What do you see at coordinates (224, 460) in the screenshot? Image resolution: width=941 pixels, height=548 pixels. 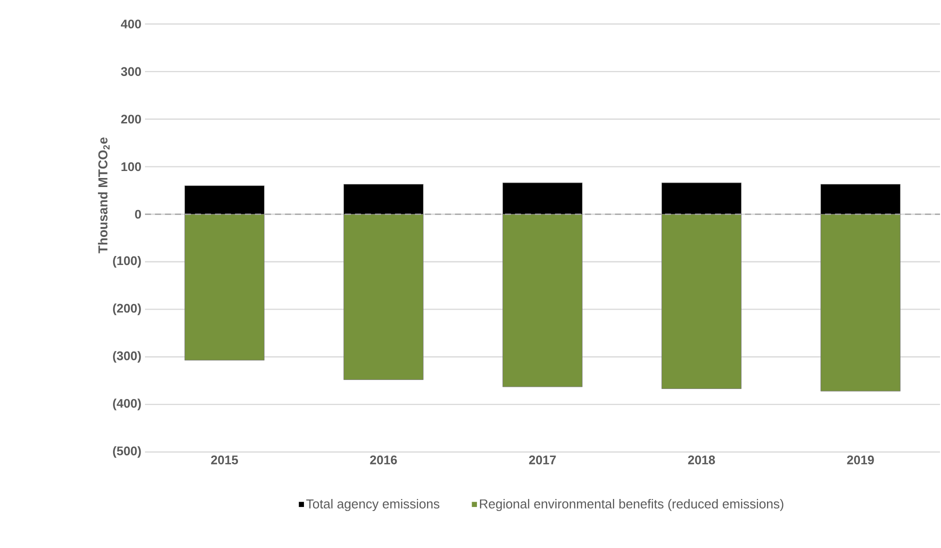 I see `x-tick-label: 2015` at bounding box center [224, 460].